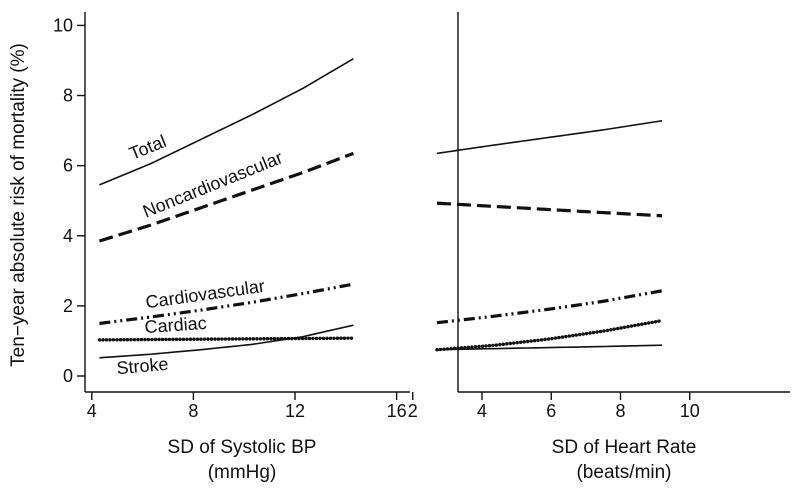 This screenshot has height=488, width=792. Describe the element at coordinates (624, 447) in the screenshot. I see `right-x-axis-title: SD of Heart Rate` at that location.